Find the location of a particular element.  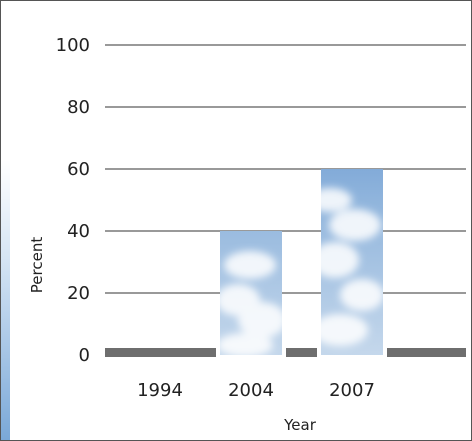

left-decorative-strip is located at coordinates (5, 300).